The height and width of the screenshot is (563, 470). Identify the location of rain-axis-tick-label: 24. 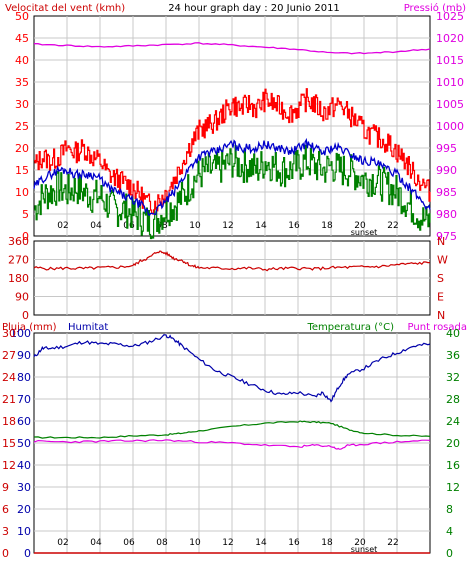
(9, 377).